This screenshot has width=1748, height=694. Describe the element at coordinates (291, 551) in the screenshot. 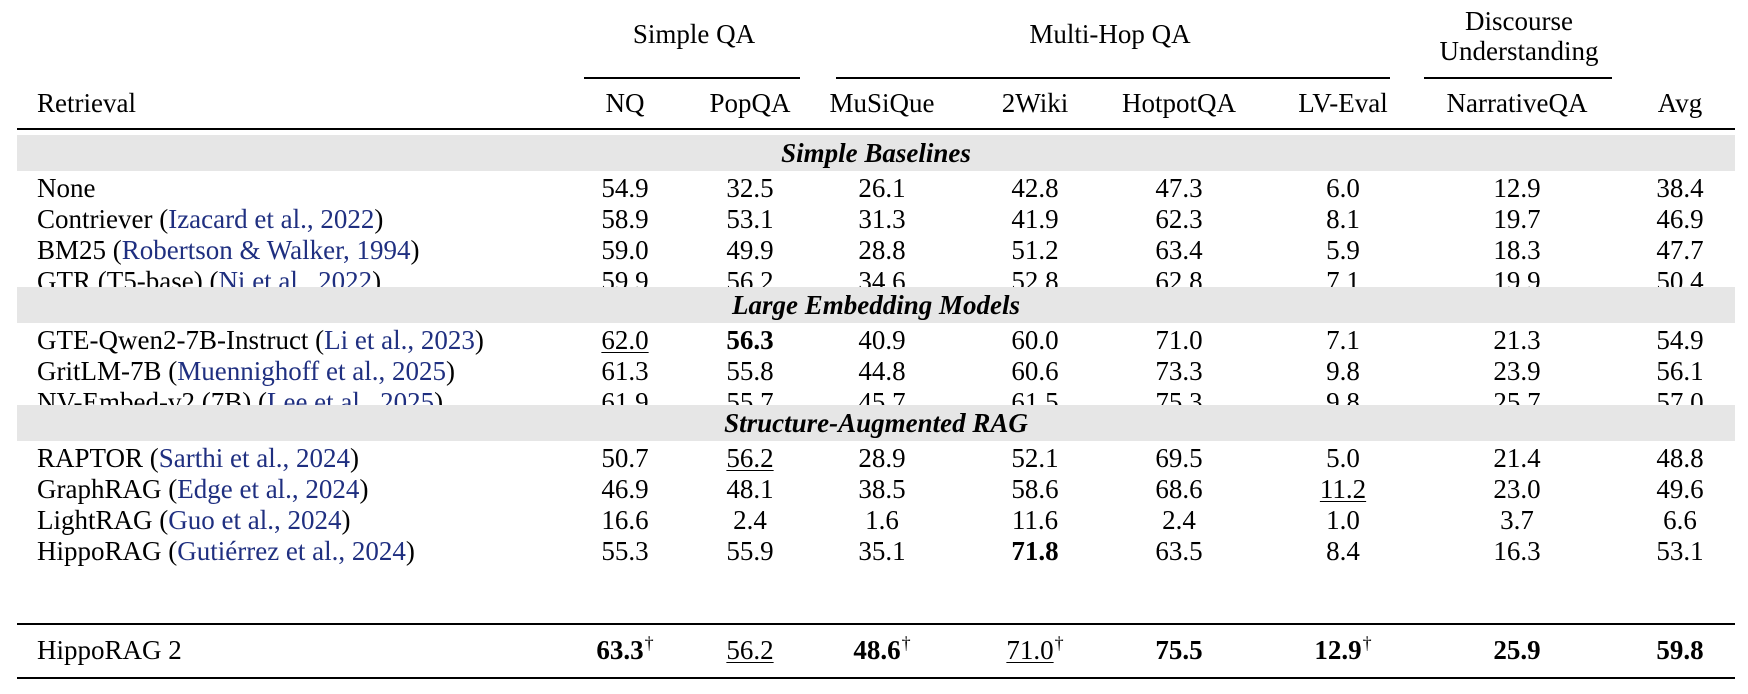

I see `citation-link: Gutiérrez et al., 2024` at that location.